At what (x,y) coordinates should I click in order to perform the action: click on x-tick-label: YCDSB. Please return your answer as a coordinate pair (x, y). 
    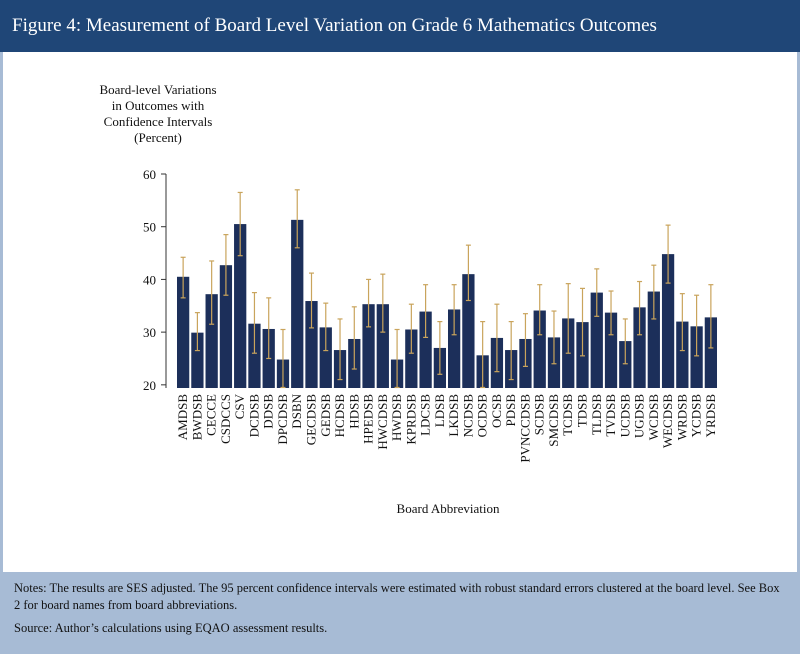
    Looking at the image, I should click on (696, 416).